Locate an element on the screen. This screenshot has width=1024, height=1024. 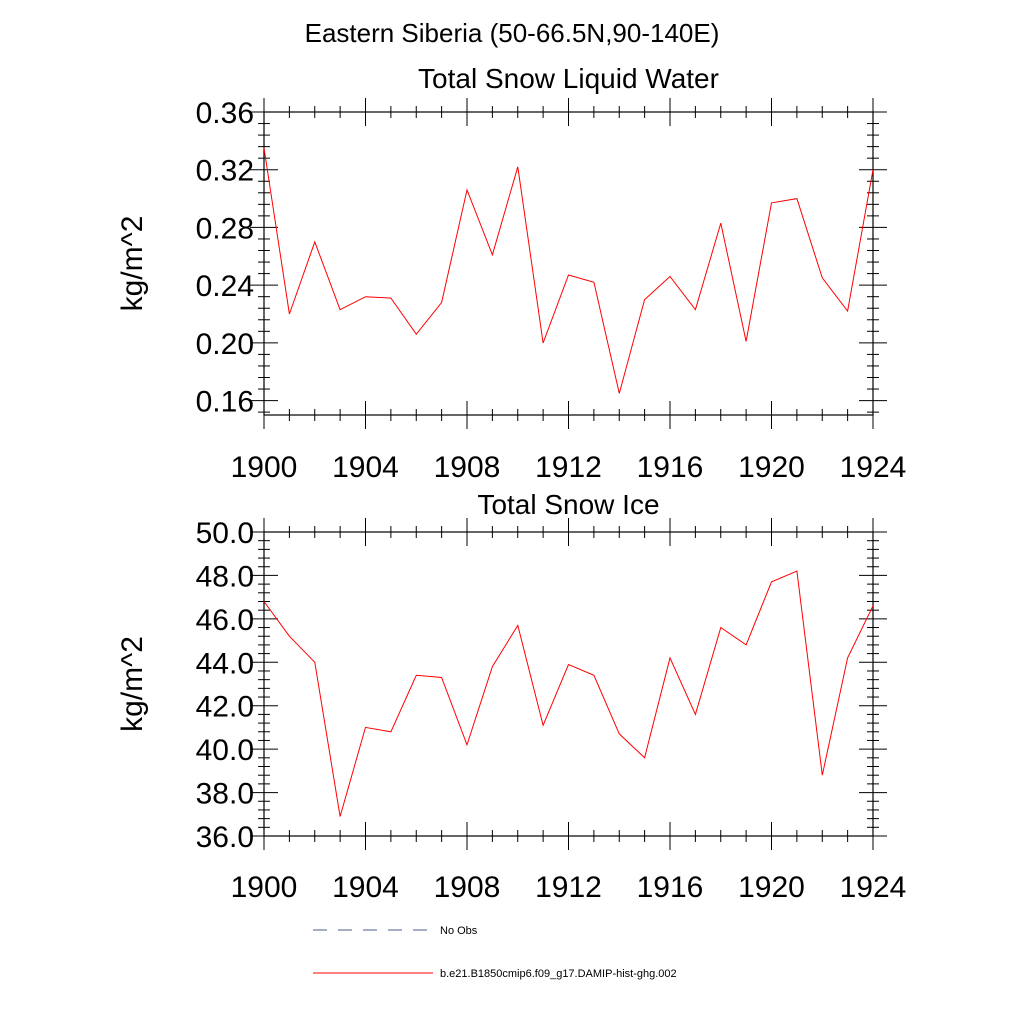
y-tick-label: 36.0 is located at coordinates (225, 837).